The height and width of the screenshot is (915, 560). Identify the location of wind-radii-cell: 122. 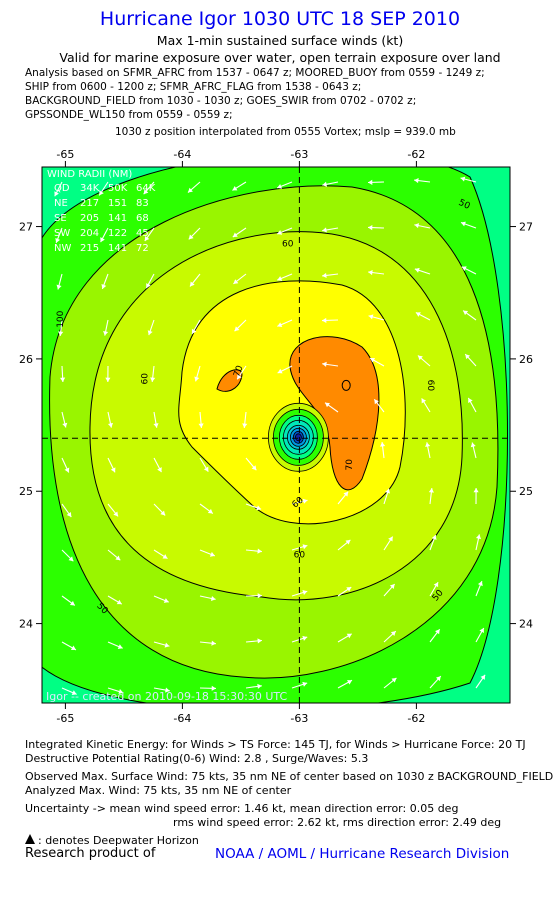
(117, 233).